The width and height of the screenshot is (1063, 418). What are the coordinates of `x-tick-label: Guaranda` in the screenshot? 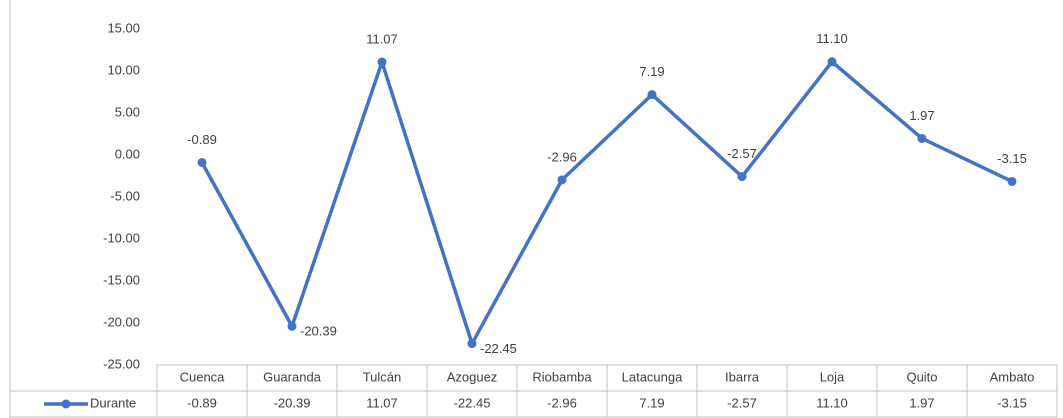 It's located at (292, 376).